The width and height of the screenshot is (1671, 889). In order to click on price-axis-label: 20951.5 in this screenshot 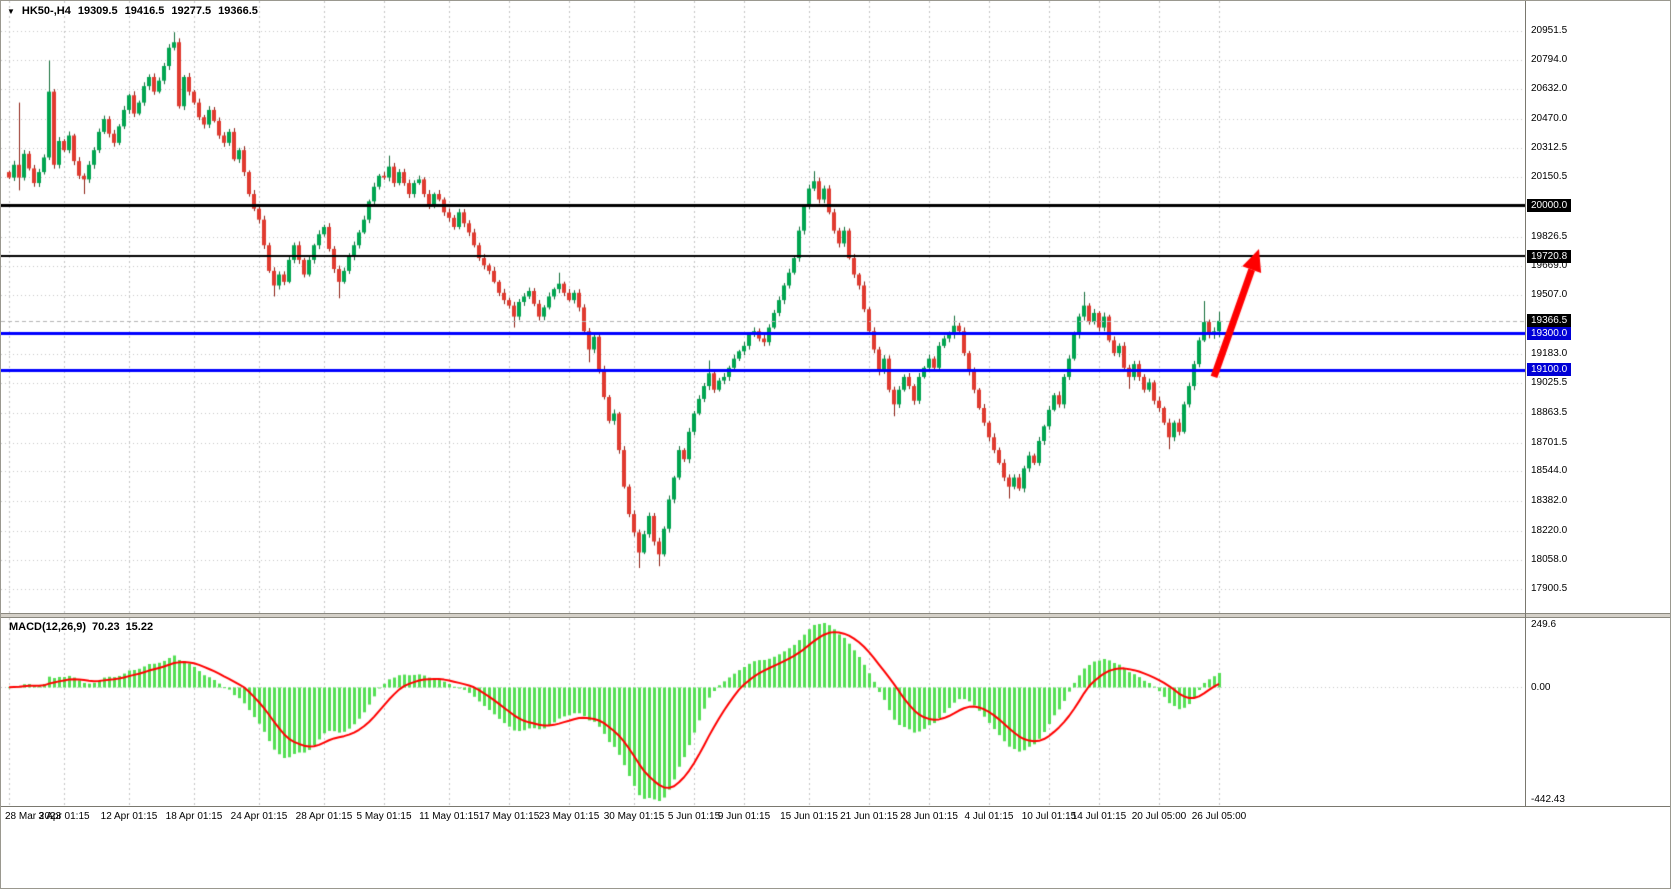, I will do `click(1549, 30)`.